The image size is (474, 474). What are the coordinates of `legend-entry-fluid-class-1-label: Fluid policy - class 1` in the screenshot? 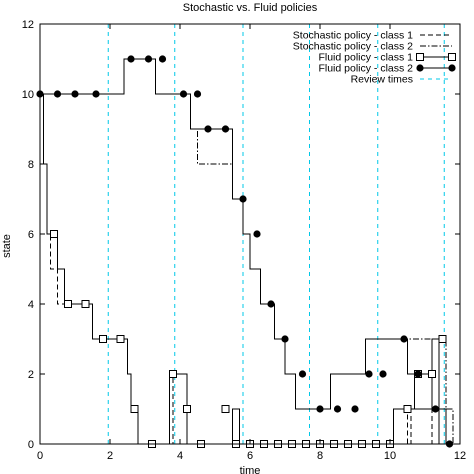 It's located at (365, 58).